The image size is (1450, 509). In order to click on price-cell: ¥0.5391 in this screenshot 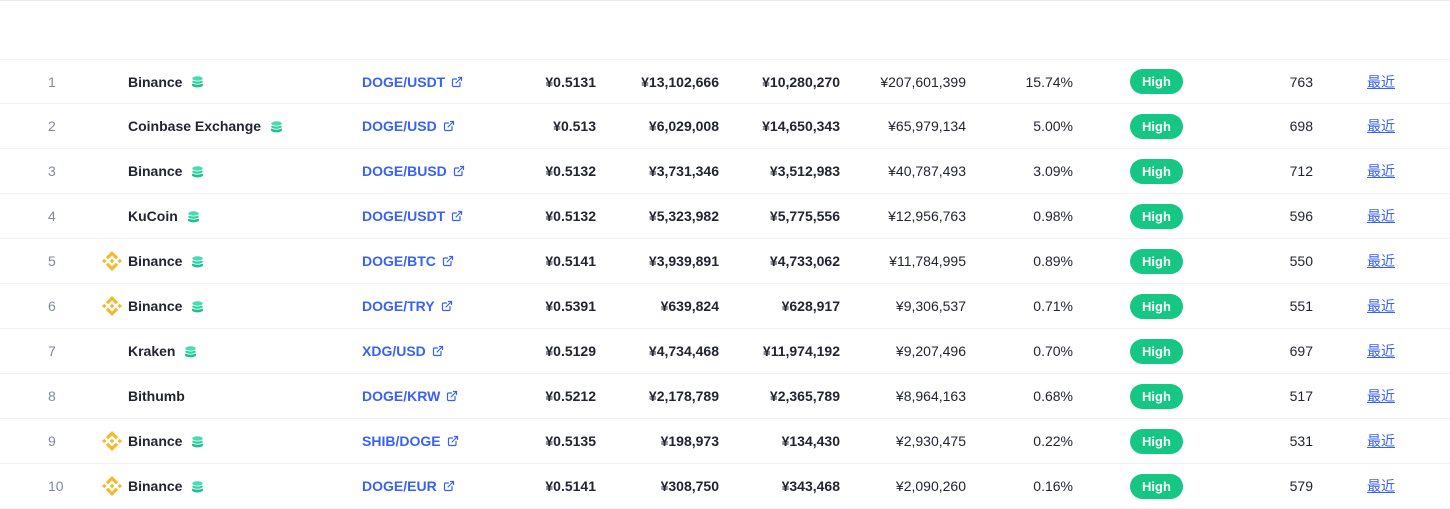, I will do `click(570, 306)`.